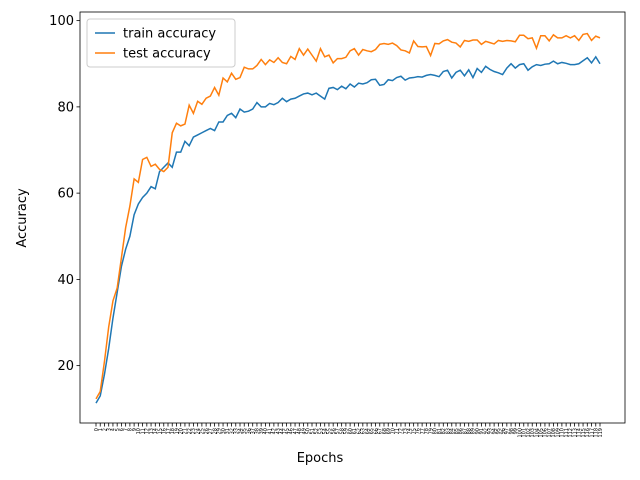 This screenshot has width=640, height=480. Describe the element at coordinates (567, 433) in the screenshot. I see `x-tick-label: 111` at that location.